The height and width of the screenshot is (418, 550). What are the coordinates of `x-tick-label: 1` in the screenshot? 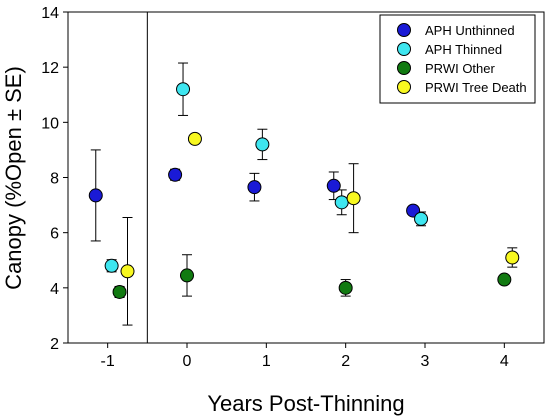 It's located at (266, 361).